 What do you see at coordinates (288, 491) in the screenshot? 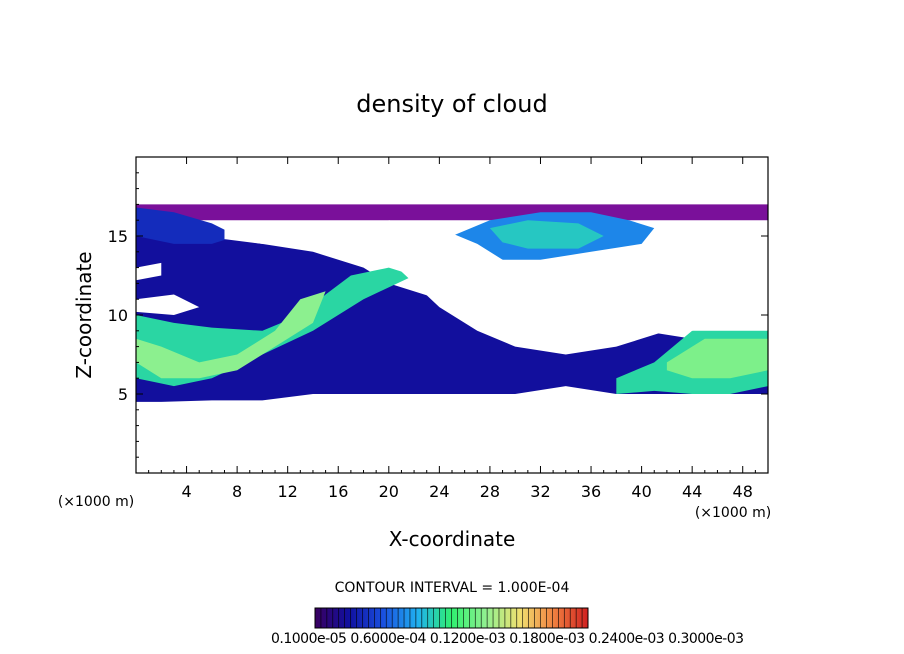
I see `x-tick-label: 12` at bounding box center [288, 491].